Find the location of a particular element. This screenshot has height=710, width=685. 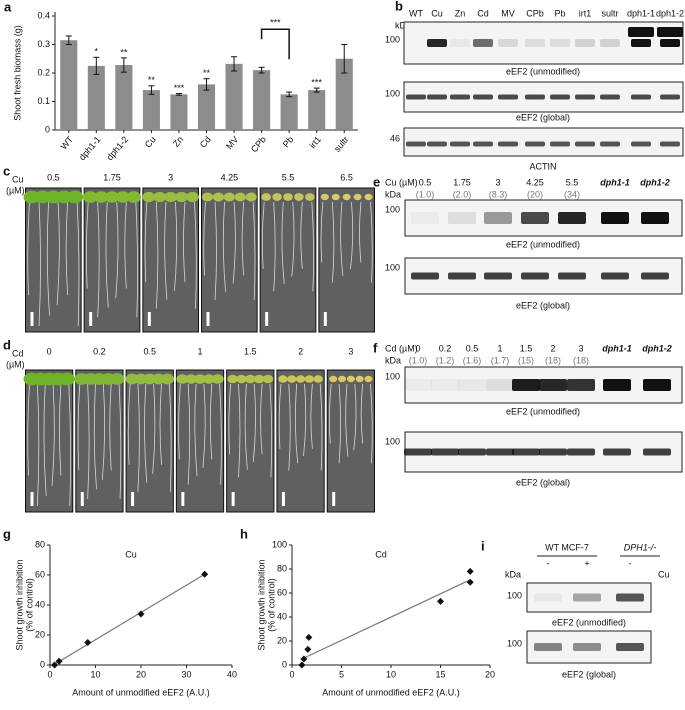

quant-label: (1.2) is located at coordinates (445, 360).